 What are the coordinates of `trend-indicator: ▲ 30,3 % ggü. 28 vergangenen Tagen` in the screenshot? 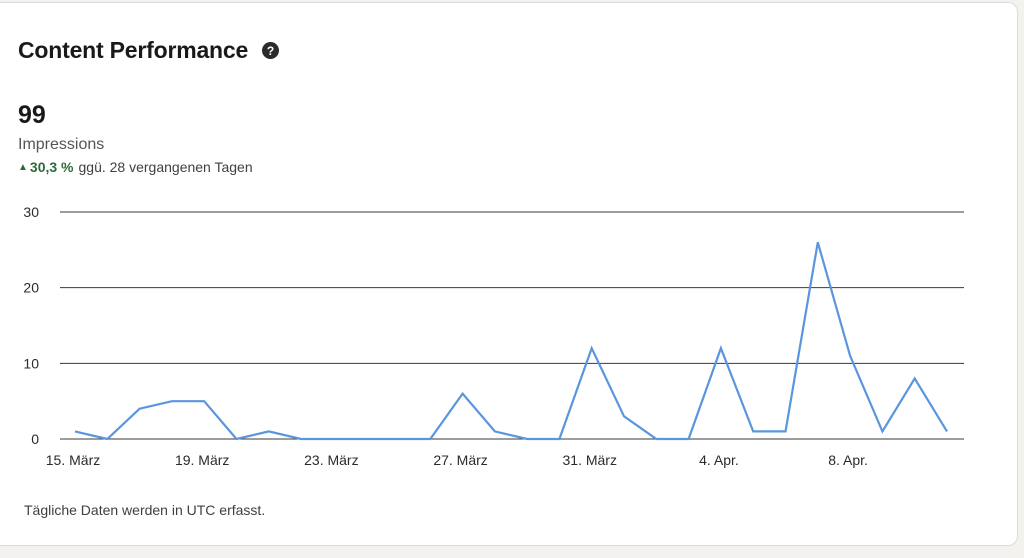 It's located at (135, 167).